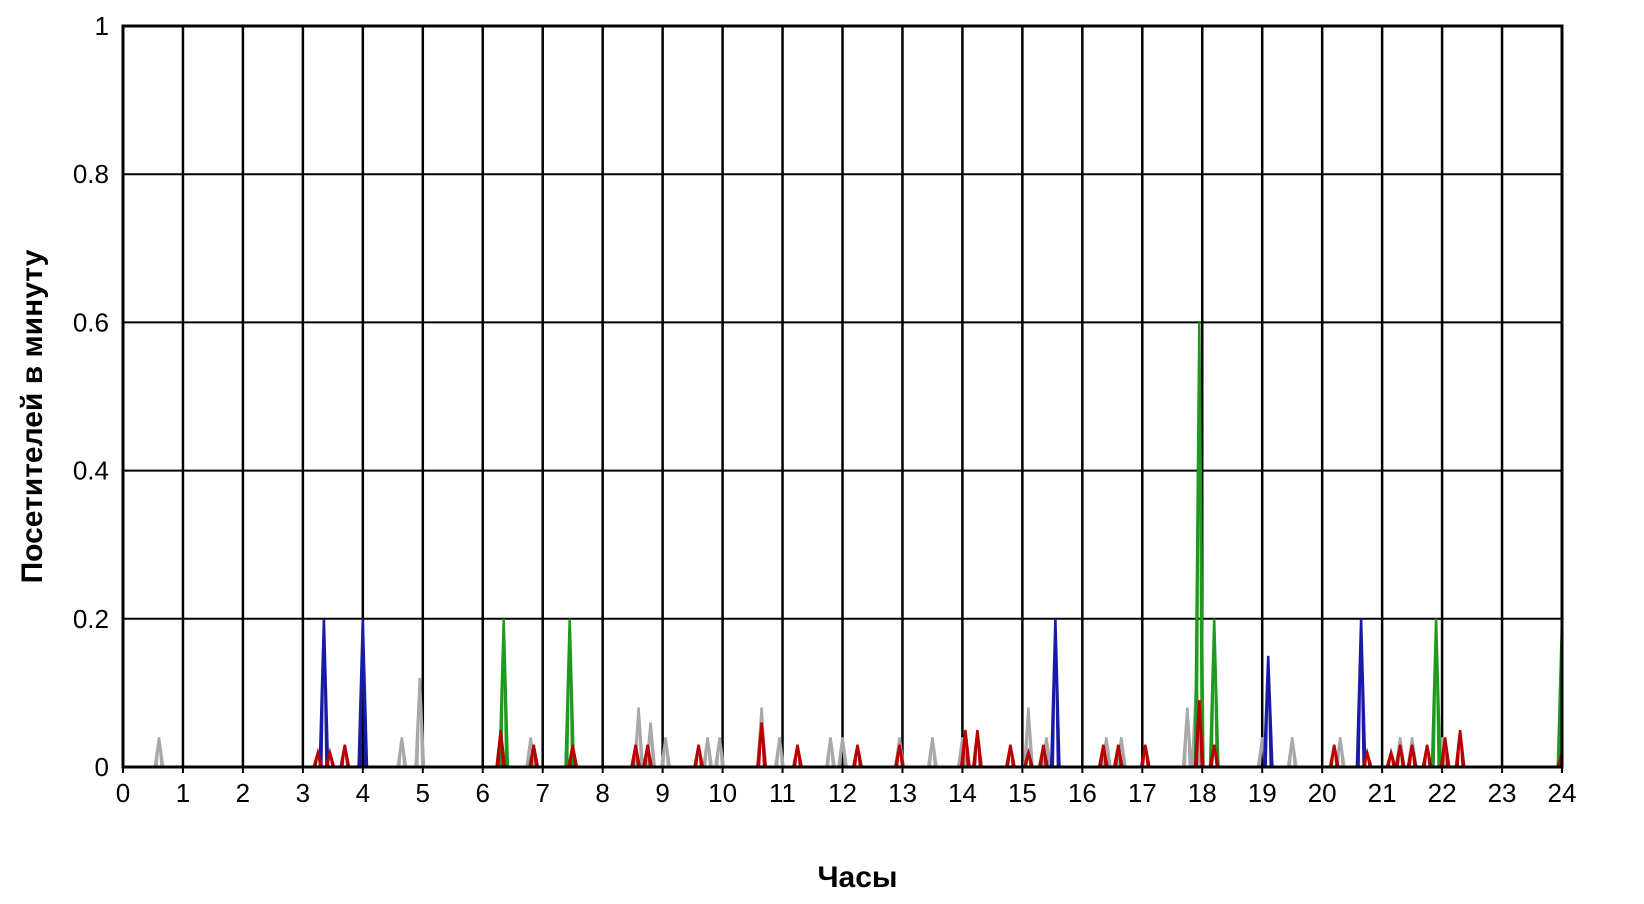 Image resolution: width=1644 pixels, height=904 pixels. What do you see at coordinates (542, 793) in the screenshot?
I see `x-tick-label: 7` at bounding box center [542, 793].